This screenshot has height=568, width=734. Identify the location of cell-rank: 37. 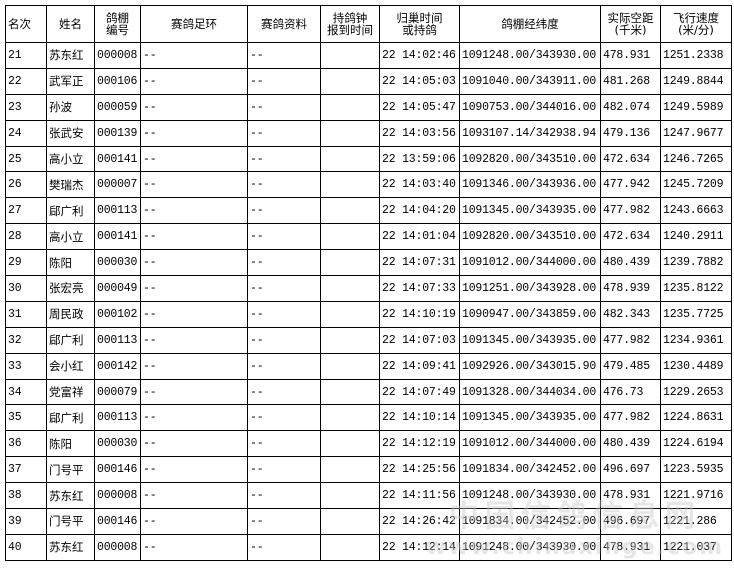
(26, 470).